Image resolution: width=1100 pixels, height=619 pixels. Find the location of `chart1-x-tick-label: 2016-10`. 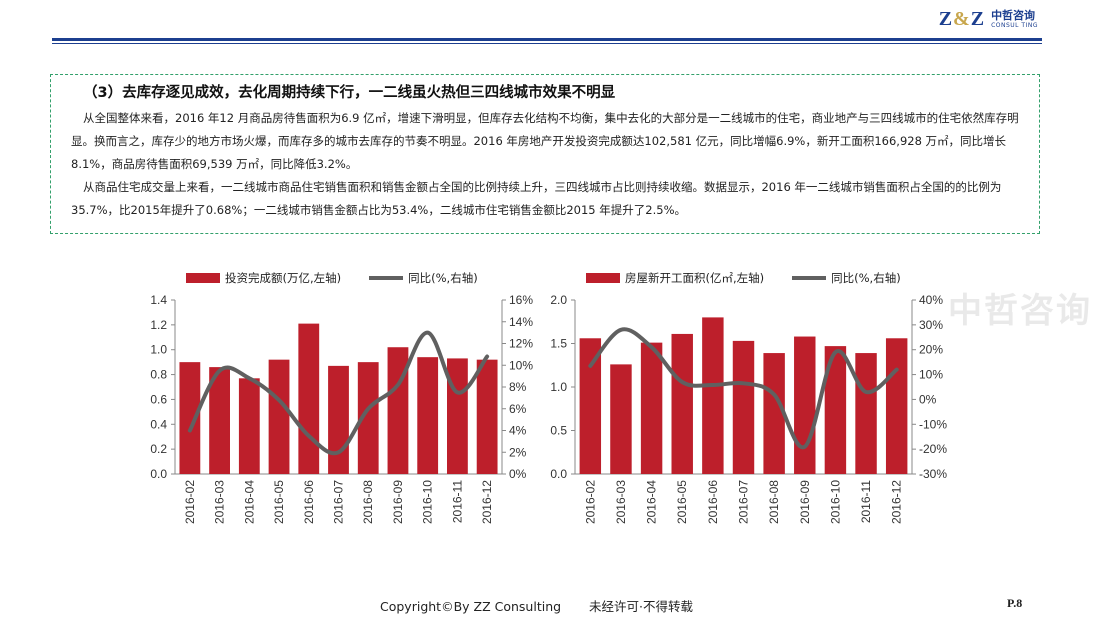

chart1-x-tick-label: 2016-10 is located at coordinates (428, 502).